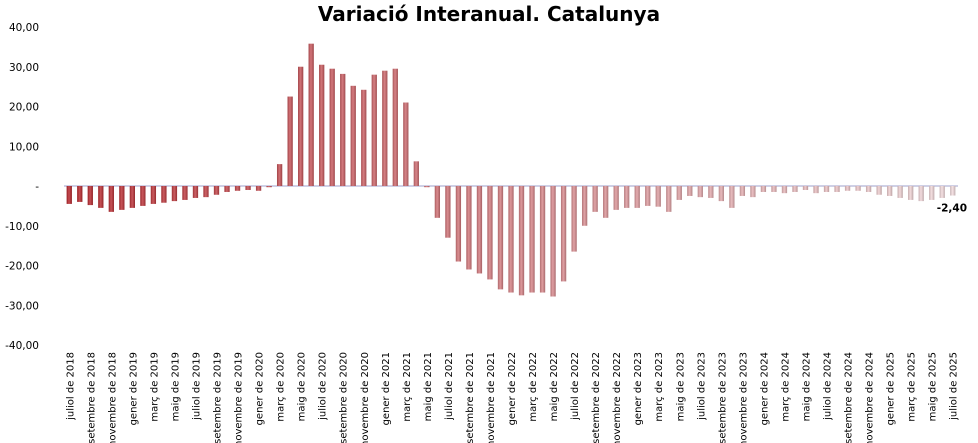  Describe the element at coordinates (24, 28) in the screenshot. I see `y-tick-label: 40,00` at that location.